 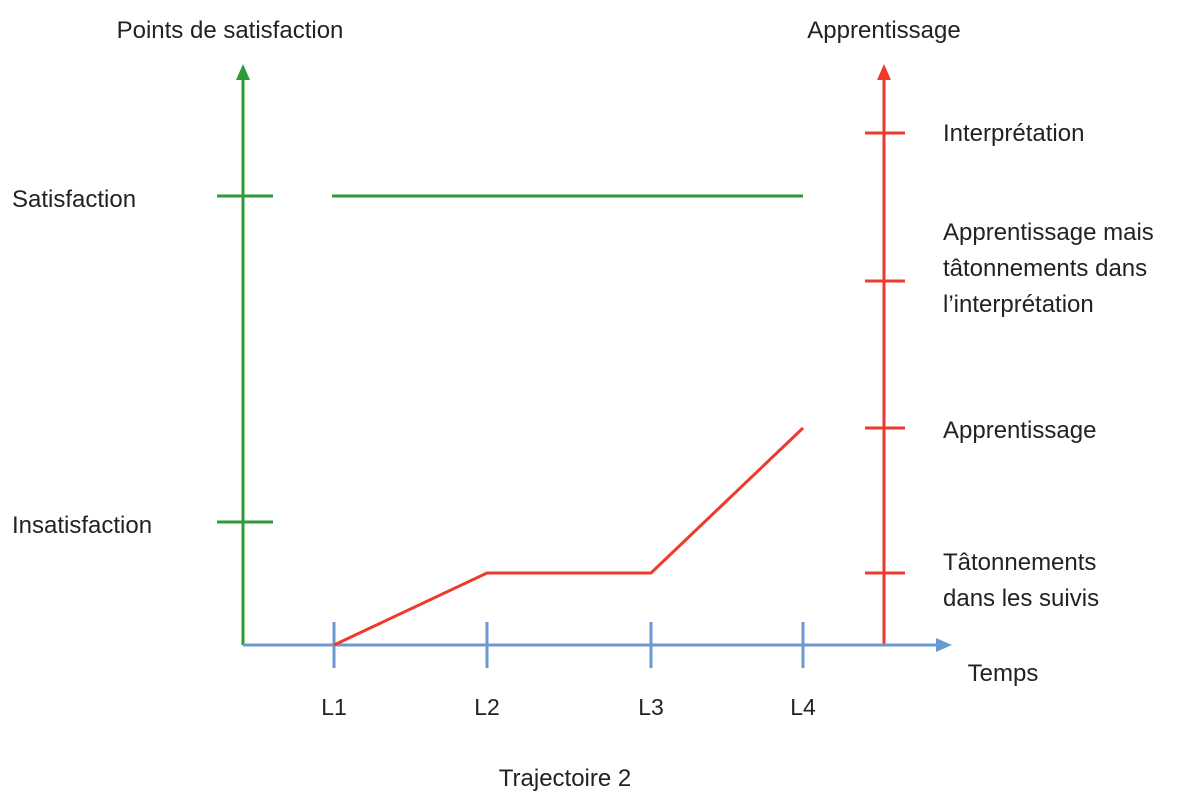 I want to click on x-tick-label: L2, so click(x=487, y=707).